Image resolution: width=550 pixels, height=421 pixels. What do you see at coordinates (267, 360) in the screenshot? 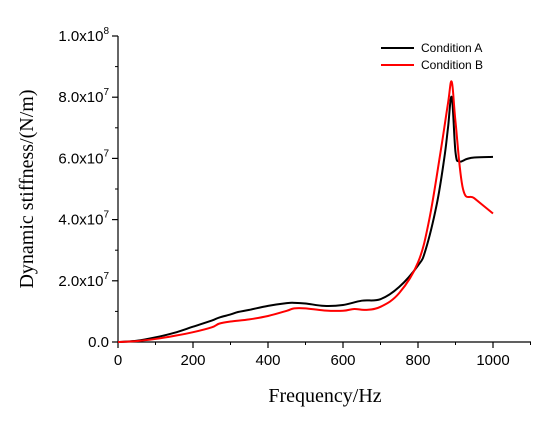
I see `x-tick-label: 400` at bounding box center [267, 360].